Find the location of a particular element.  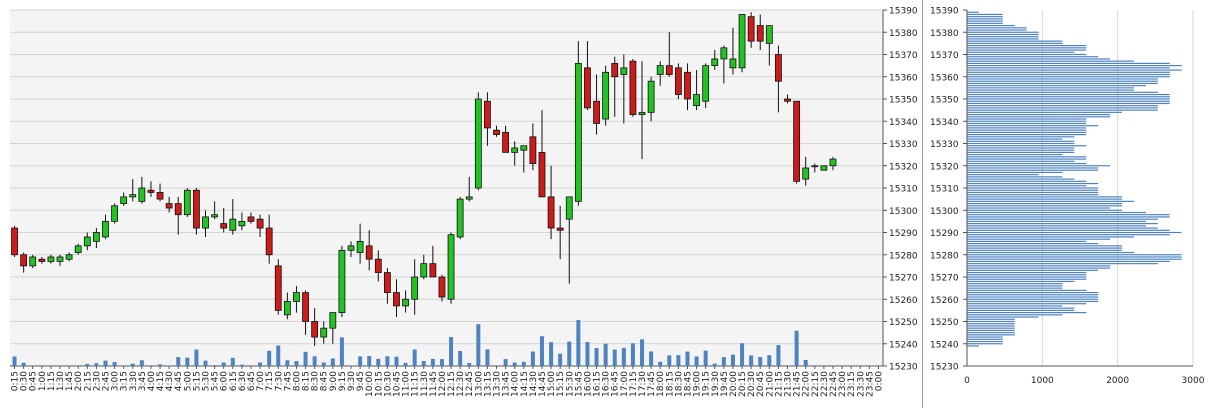

x-tick-label: 5:15 is located at coordinates (197, 381).